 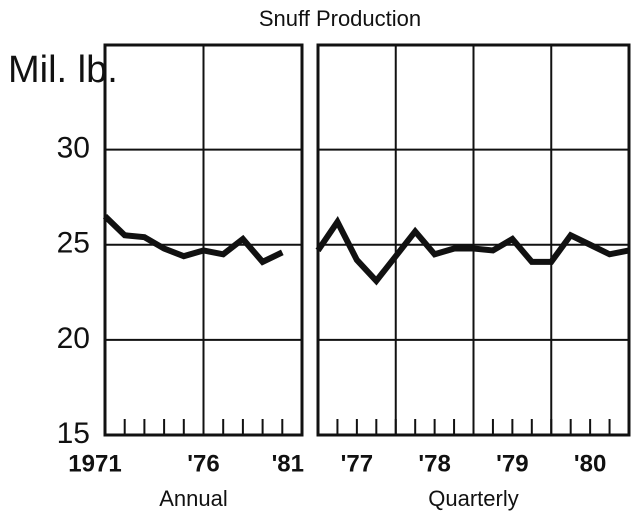 I want to click on x-tick-label: '77, so click(x=357, y=463).